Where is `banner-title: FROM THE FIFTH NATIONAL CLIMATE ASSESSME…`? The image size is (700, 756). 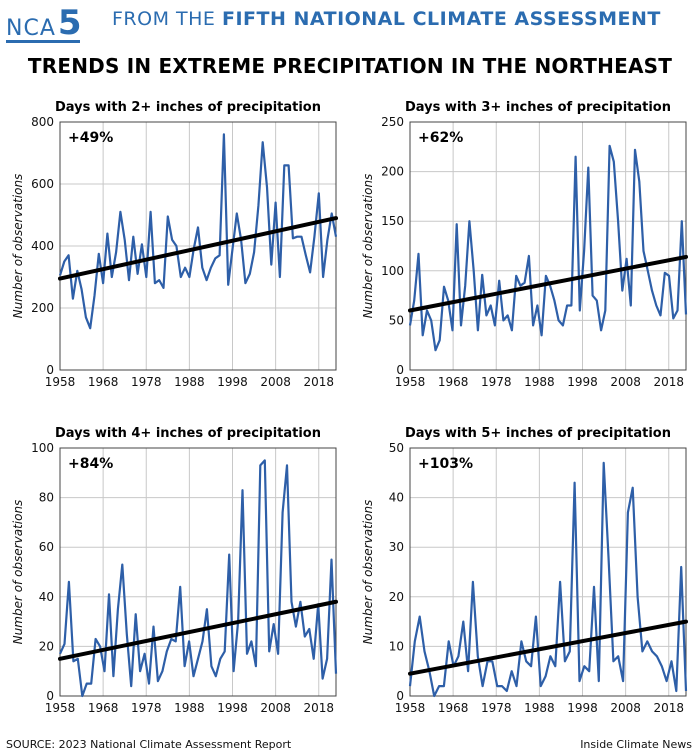 banner-title: FROM THE FIFTH NATIONAL CLIMATE ASSESSME… is located at coordinates (386, 19).